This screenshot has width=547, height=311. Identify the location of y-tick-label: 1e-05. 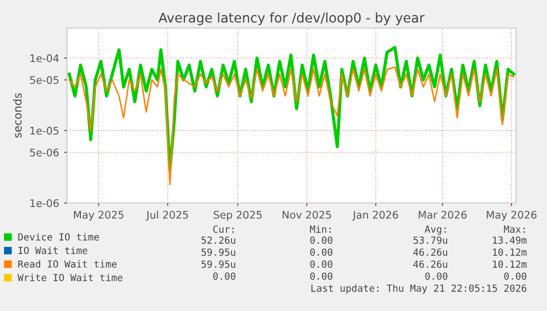
(44, 130).